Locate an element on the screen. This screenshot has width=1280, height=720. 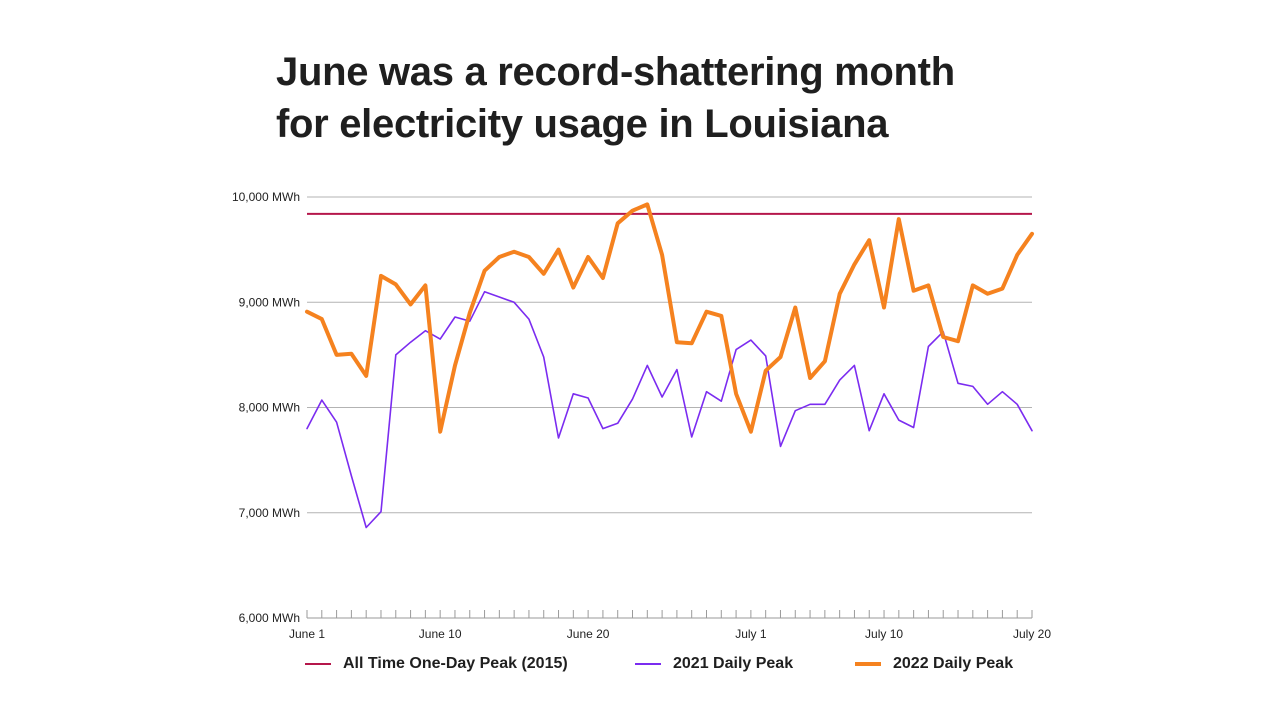
legend-swatch-2021 is located at coordinates (648, 664).